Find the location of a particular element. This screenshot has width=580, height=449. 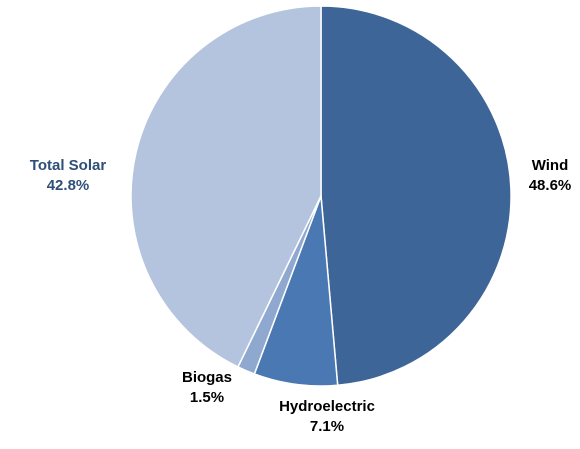

slice-name-wind: Wind is located at coordinates (550, 165).